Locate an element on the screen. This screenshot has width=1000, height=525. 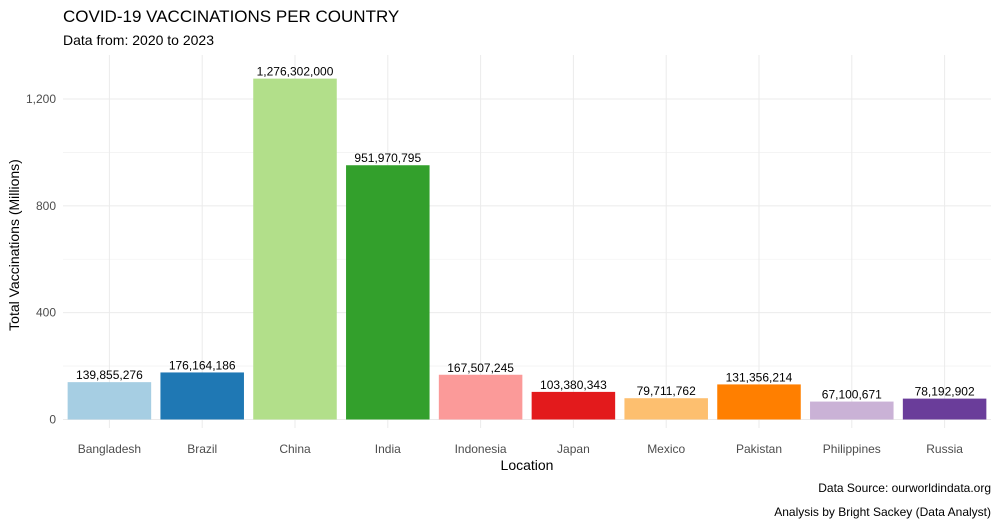
x-tick-label: Mexico is located at coordinates (666, 449).